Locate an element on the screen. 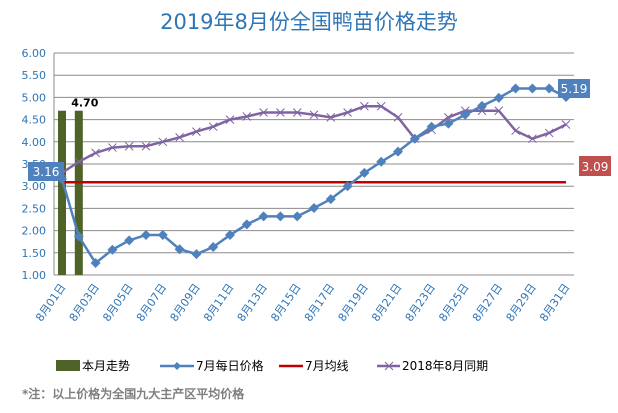 Image resolution: width=618 pixels, height=413 pixels. x-tick-label: 8月03日 is located at coordinates (84, 302).